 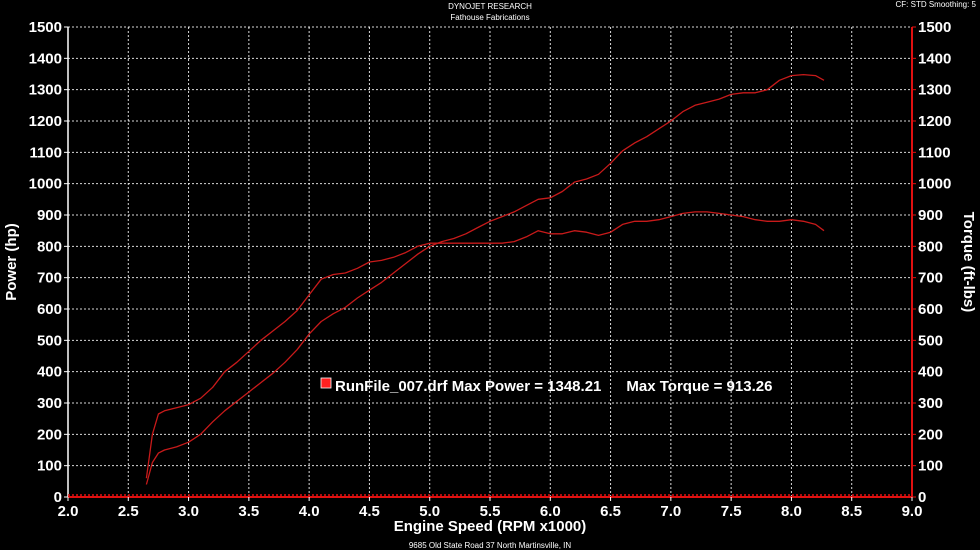 I want to click on y-tick-label-left: 0, so click(x=58, y=497).